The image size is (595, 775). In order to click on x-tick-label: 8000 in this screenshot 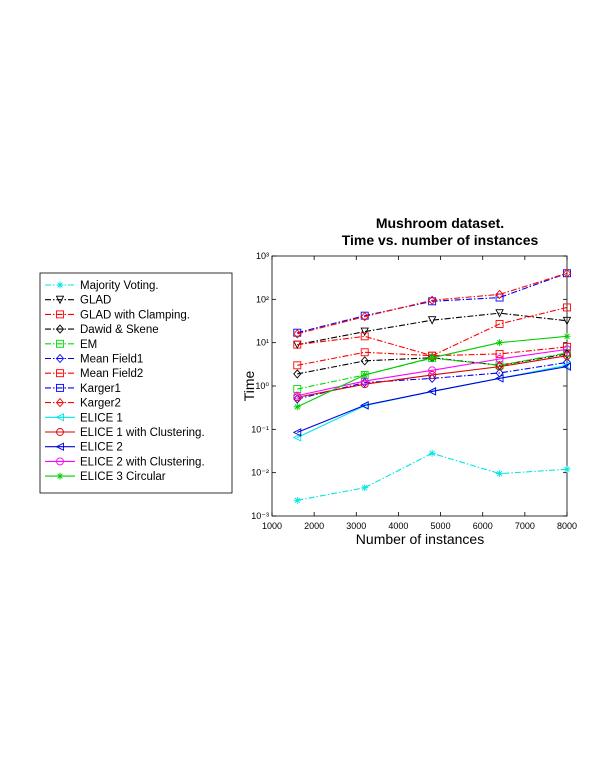, I will do `click(567, 526)`.